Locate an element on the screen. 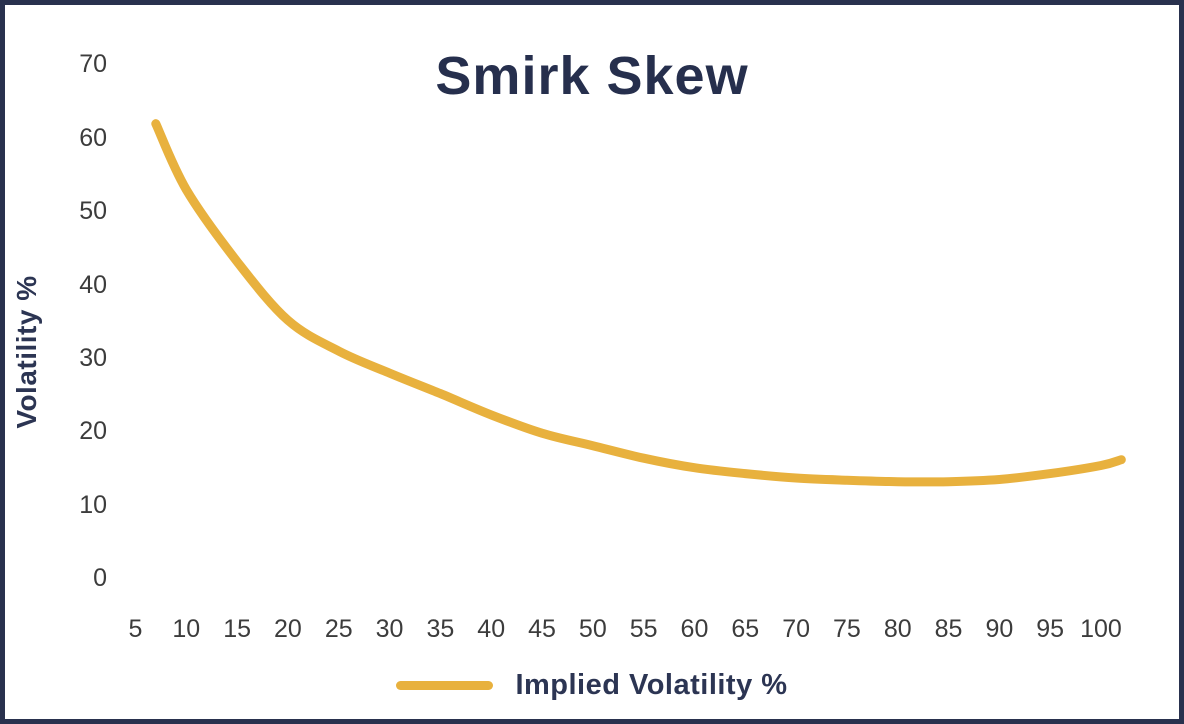 The image size is (1184, 724). y-axis-title: Volatility % is located at coordinates (26, 352).